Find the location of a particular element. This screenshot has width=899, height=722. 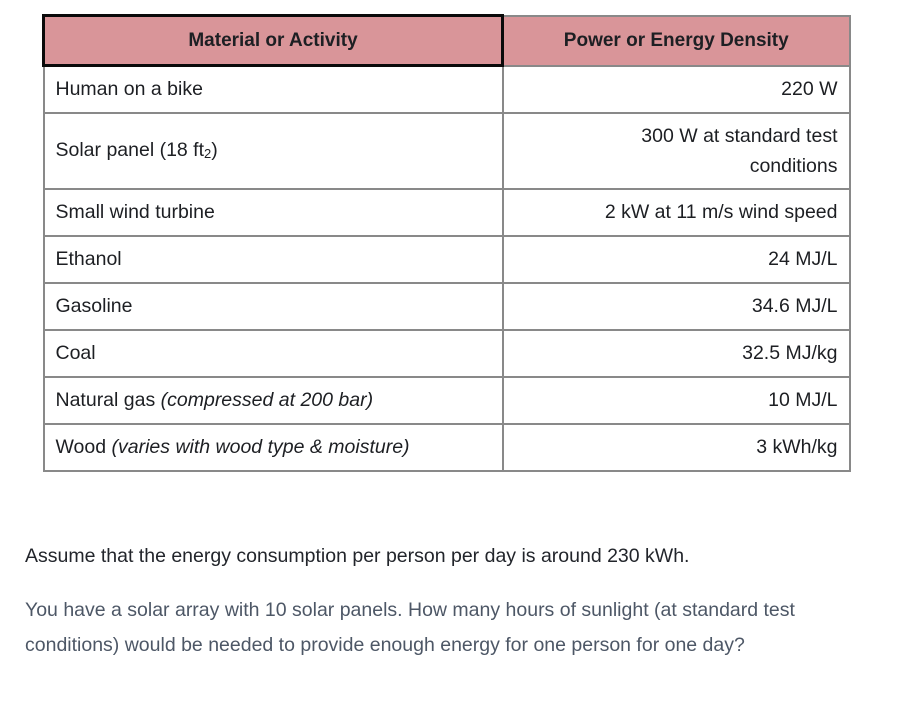

material-text: Coal is located at coordinates (75, 352).